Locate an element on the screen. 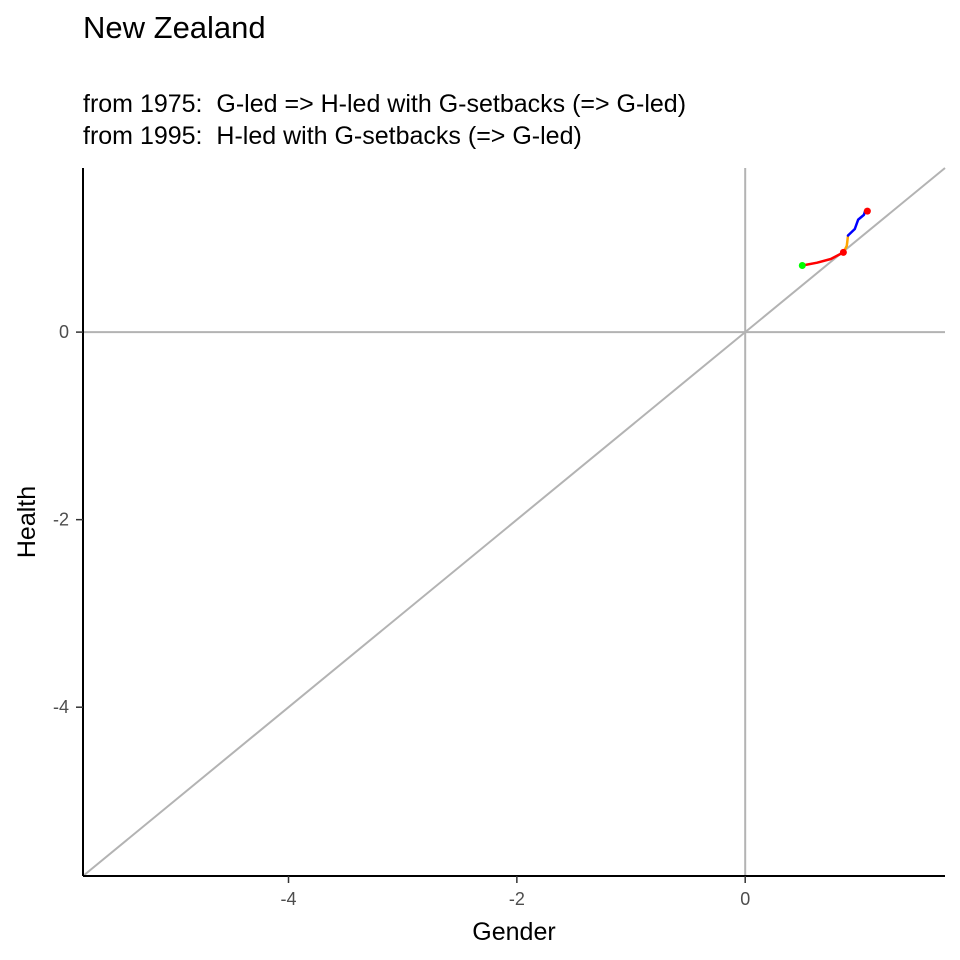 Image resolution: width=960 pixels, height=960 pixels. chart-title: New Zealand is located at coordinates (174, 27).